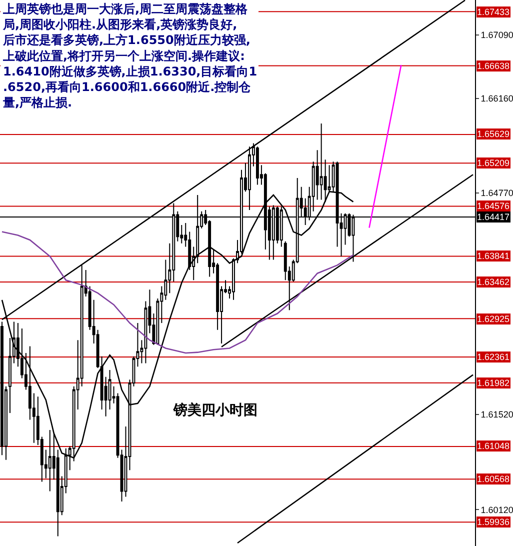 The height and width of the screenshot is (546, 513). What do you see at coordinates (496, 509) in the screenshot?
I see `text: 1.60120` at bounding box center [496, 509].